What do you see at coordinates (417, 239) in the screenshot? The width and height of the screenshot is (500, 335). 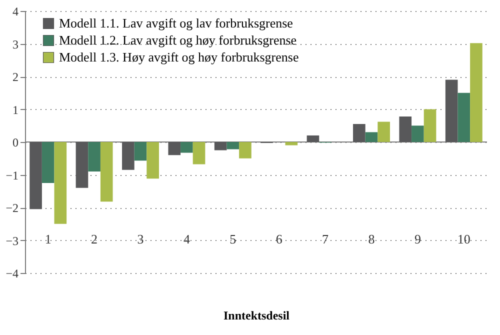 I see `x-tick-label: 9` at bounding box center [417, 239].